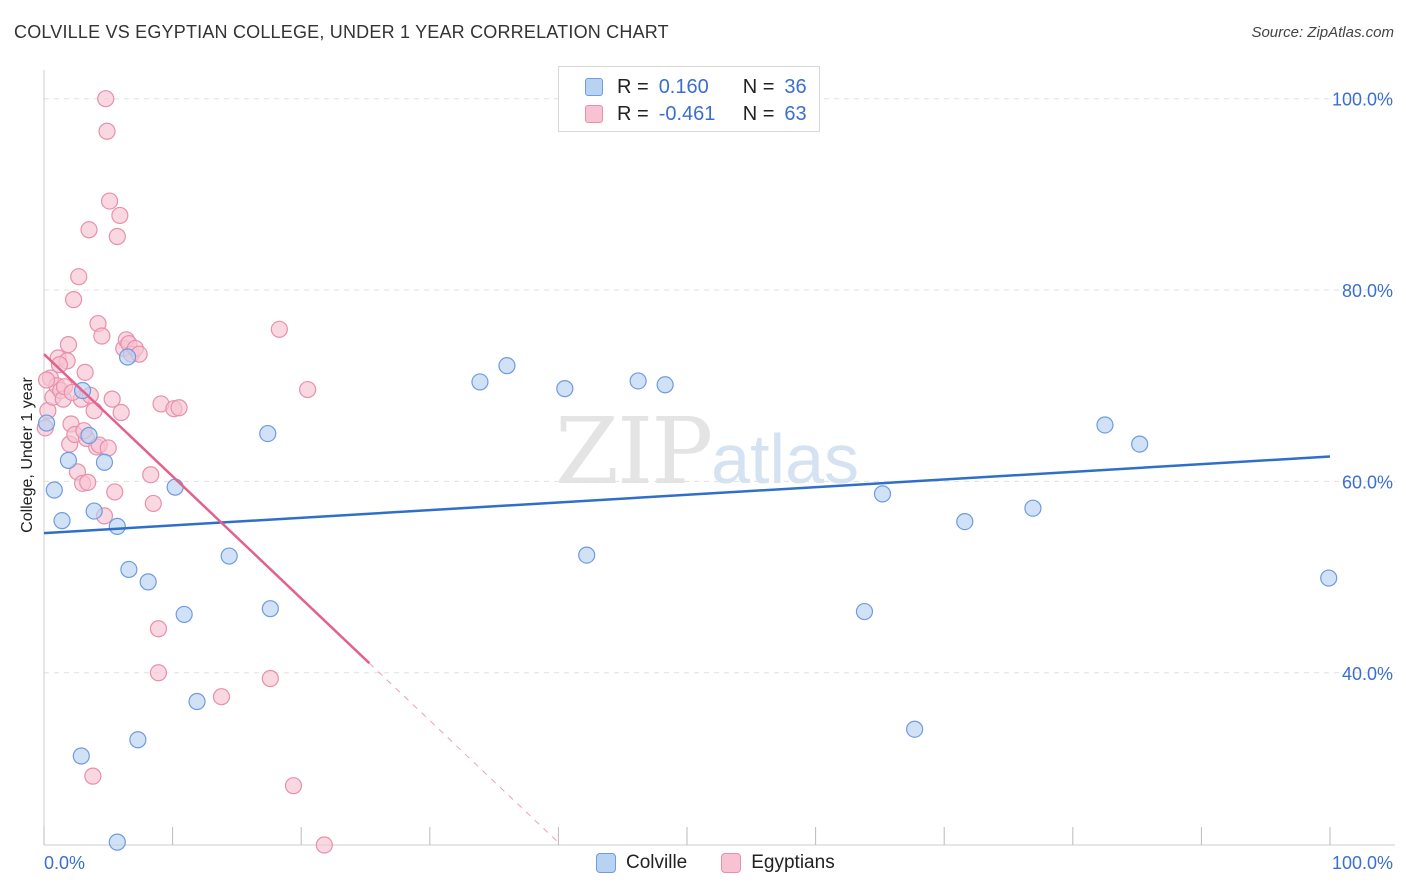 The image size is (1406, 892). What do you see at coordinates (1367, 674) in the screenshot?
I see `y-tick-label: 40.0%` at bounding box center [1367, 674].